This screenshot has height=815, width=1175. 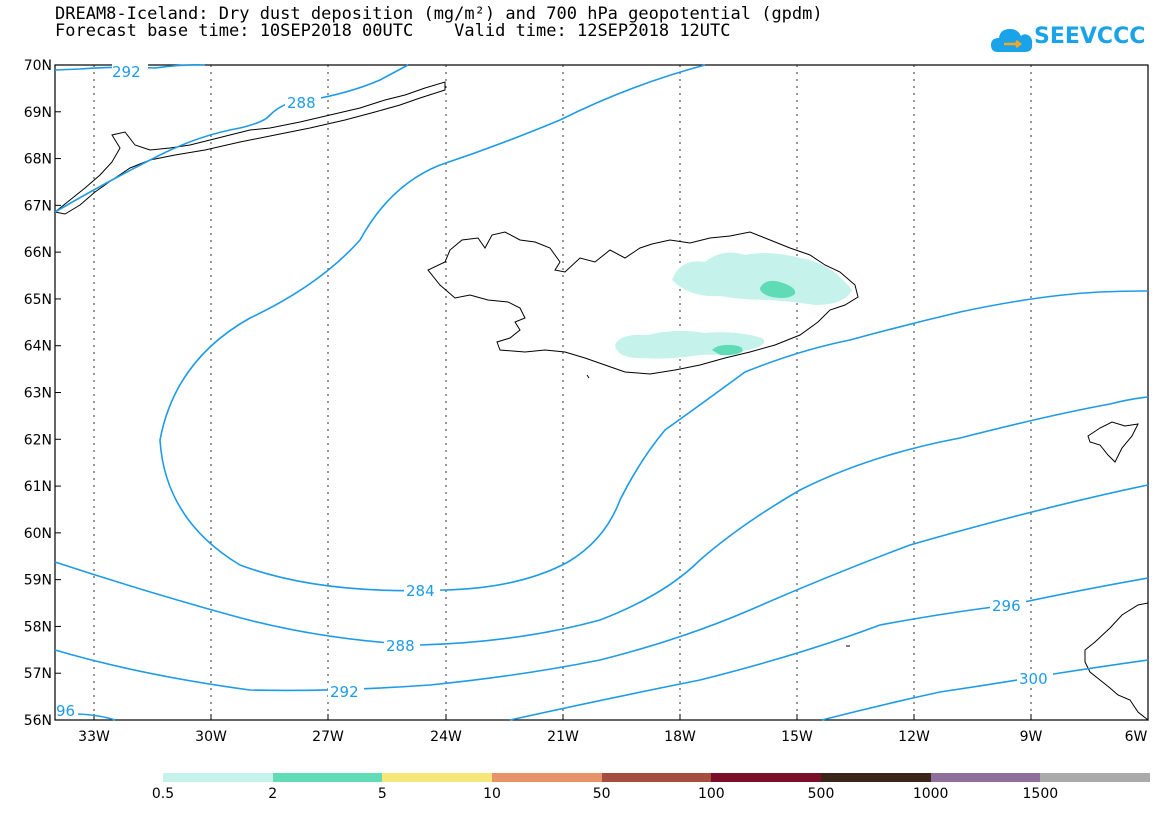 I want to click on iceland-coastline, so click(x=643, y=303).